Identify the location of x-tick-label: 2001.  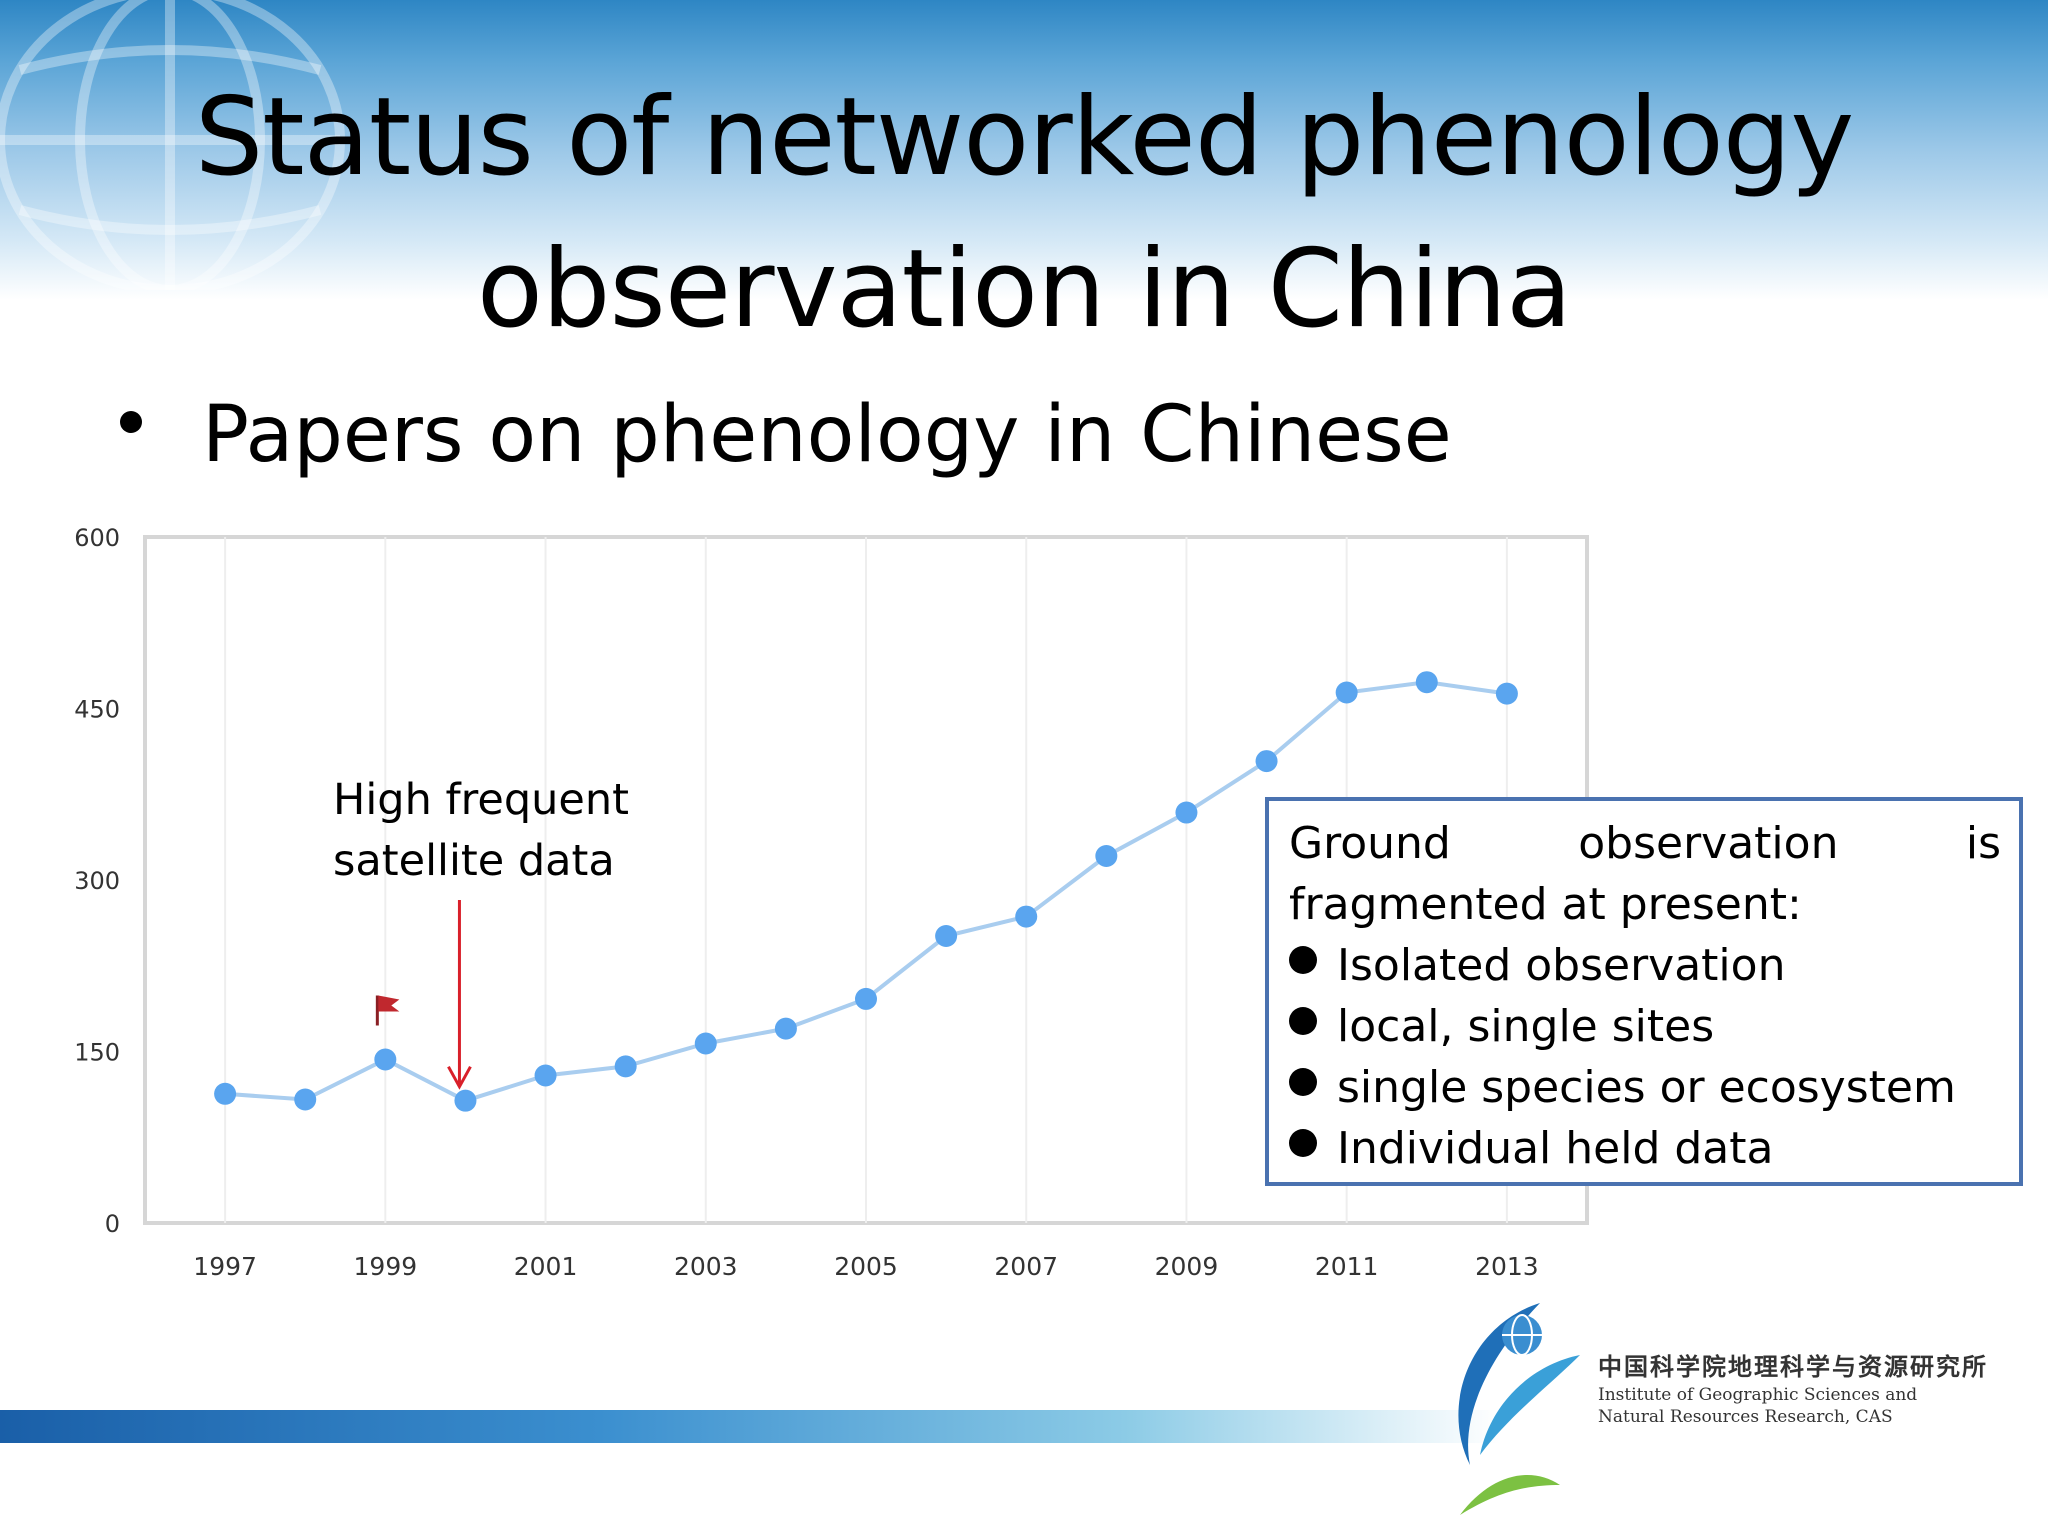
(546, 1266).